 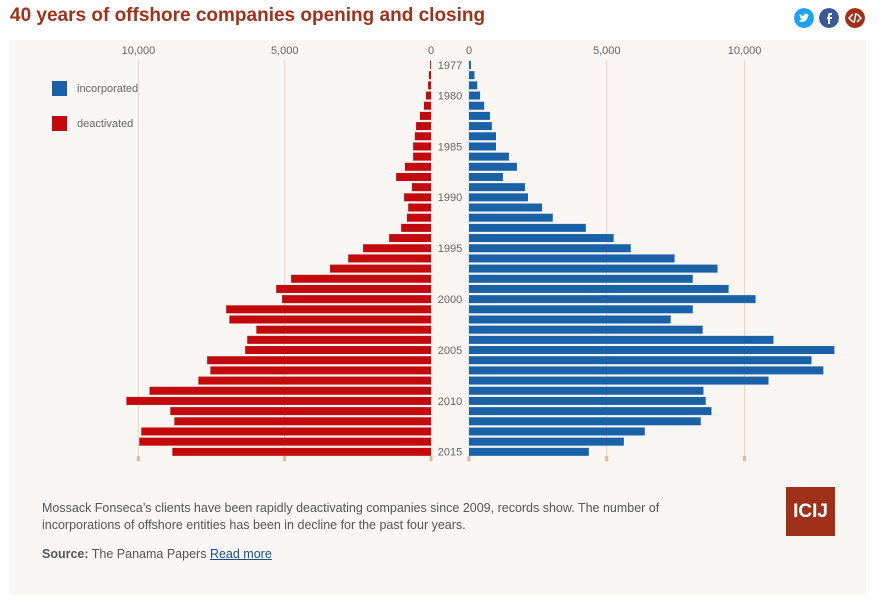 What do you see at coordinates (450, 96) in the screenshot?
I see `y-tick-label: 1980` at bounding box center [450, 96].